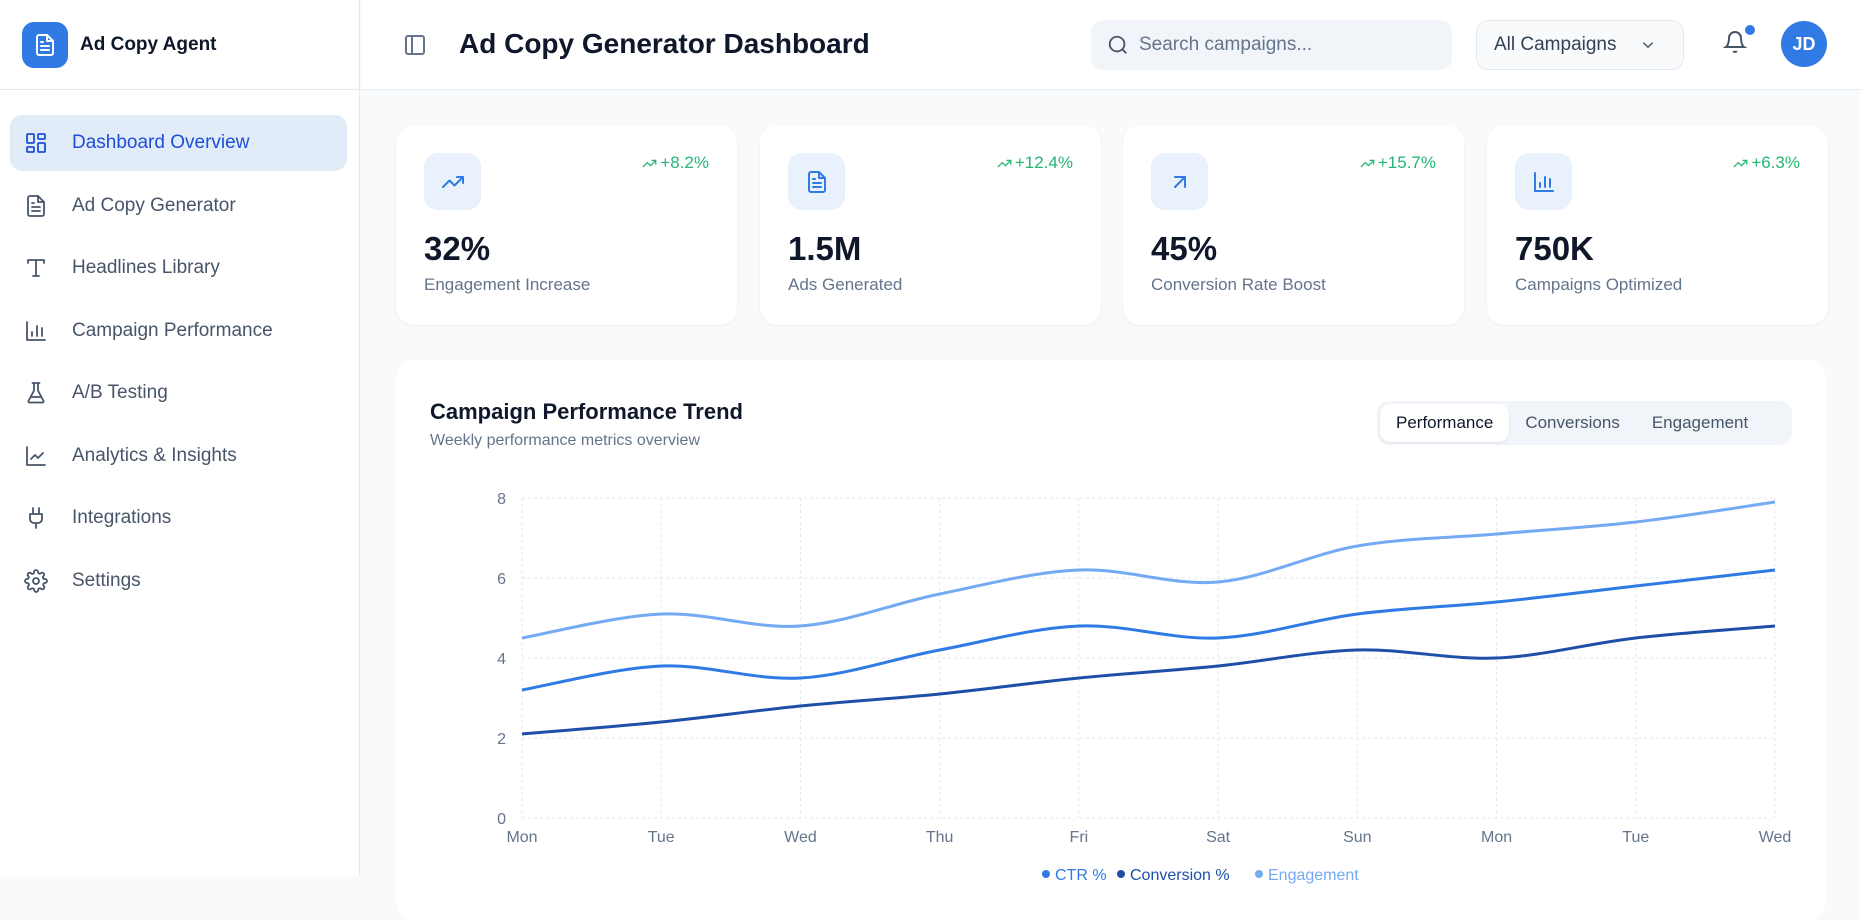 This screenshot has width=1860, height=920. Describe the element at coordinates (36, 580) in the screenshot. I see `gear-icon` at that location.